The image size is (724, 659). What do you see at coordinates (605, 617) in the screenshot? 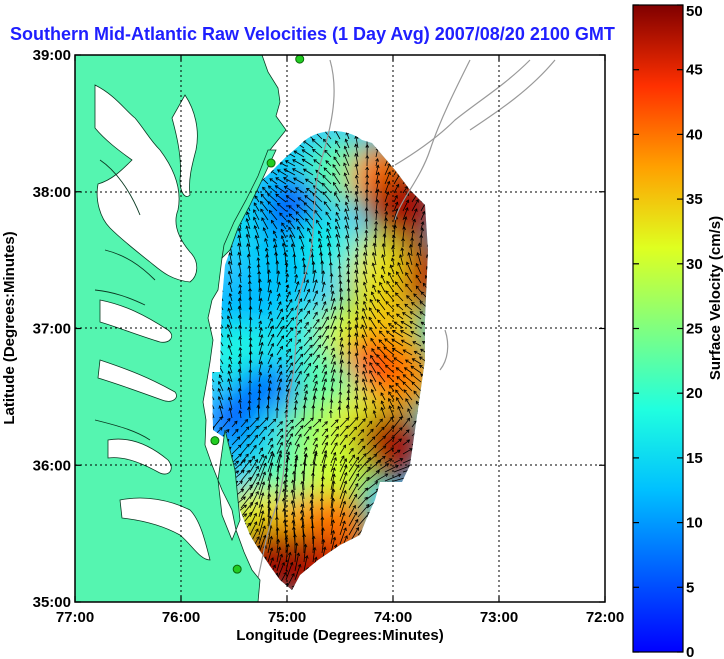
I see `x-tick-label: 72:00` at bounding box center [605, 617].